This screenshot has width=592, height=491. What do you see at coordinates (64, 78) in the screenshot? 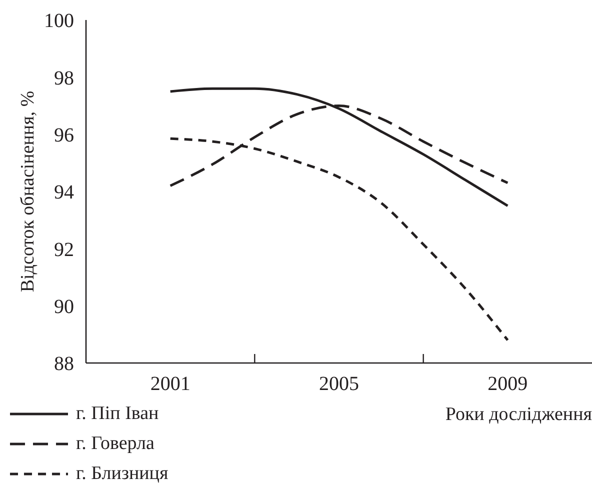
I see `y-tick-label: 98` at bounding box center [64, 78].